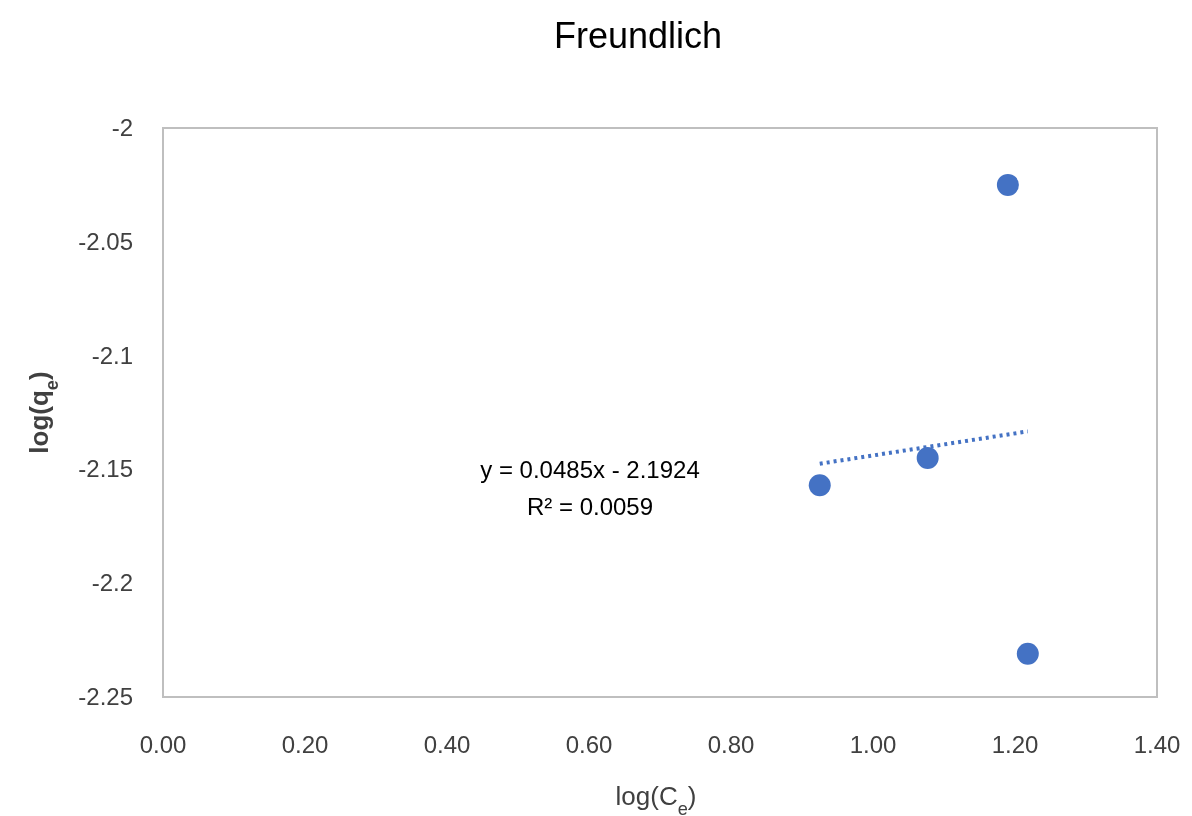  Describe the element at coordinates (1157, 744) in the screenshot. I see `x-tick-label: 1.40` at that location.